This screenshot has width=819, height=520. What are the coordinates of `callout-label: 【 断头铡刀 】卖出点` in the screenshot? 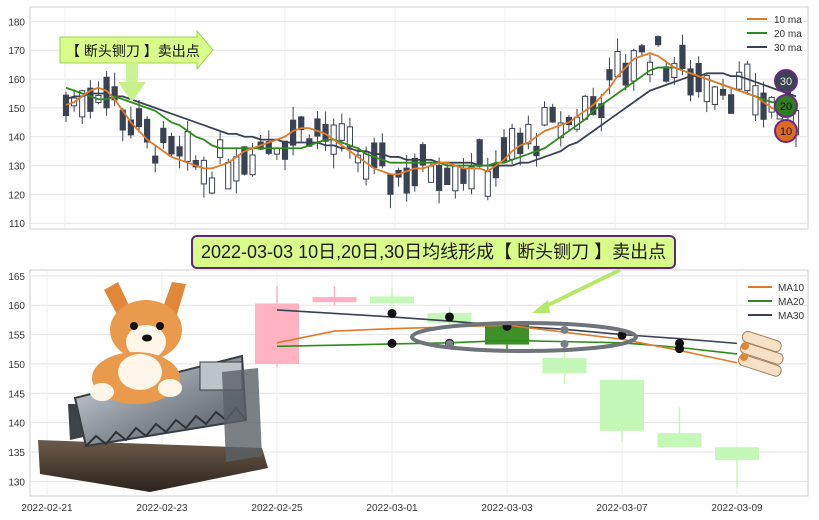 It's located at (133, 51).